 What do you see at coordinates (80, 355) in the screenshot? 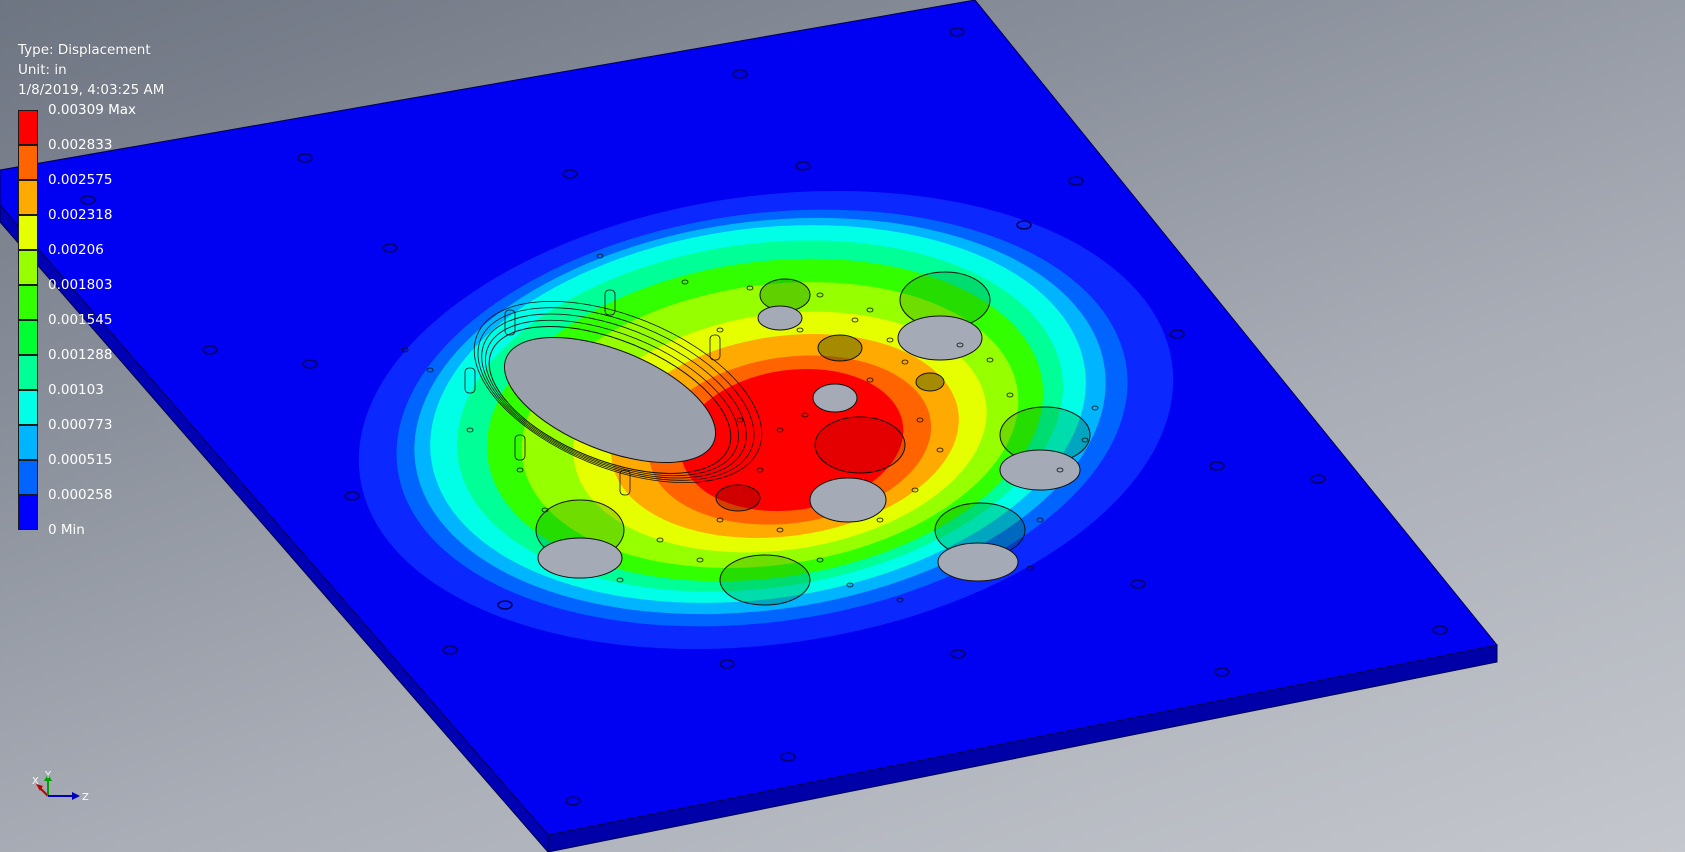
I see `legend-value-label: 0.001288` at bounding box center [80, 355].